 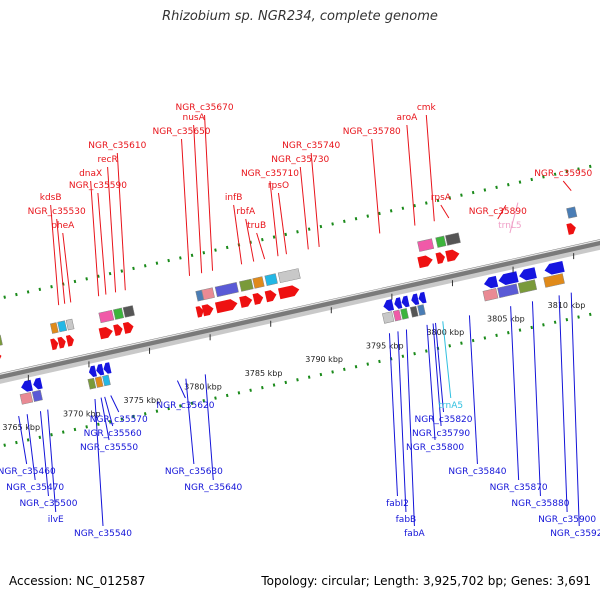 What do you see at coordinates (406, 520) in the screenshot?
I see `bottom-gene-label: fabB` at bounding box center [406, 520].